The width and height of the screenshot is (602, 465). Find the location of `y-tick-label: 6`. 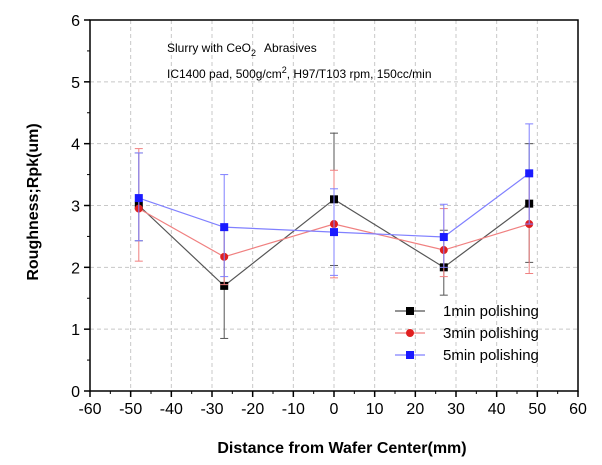

y-tick-label: 6 is located at coordinates (75, 21).